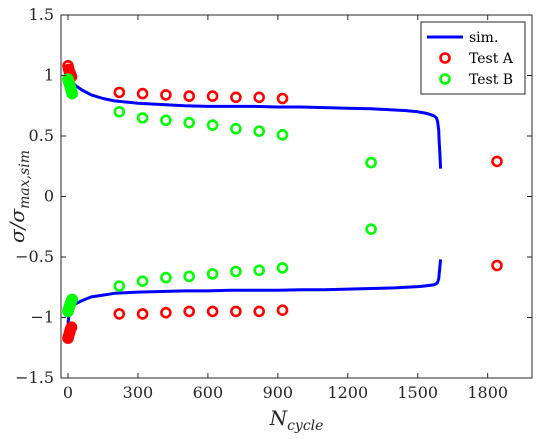  Describe the element at coordinates (49, 75) in the screenshot. I see `y-tick-label: 1` at that location.